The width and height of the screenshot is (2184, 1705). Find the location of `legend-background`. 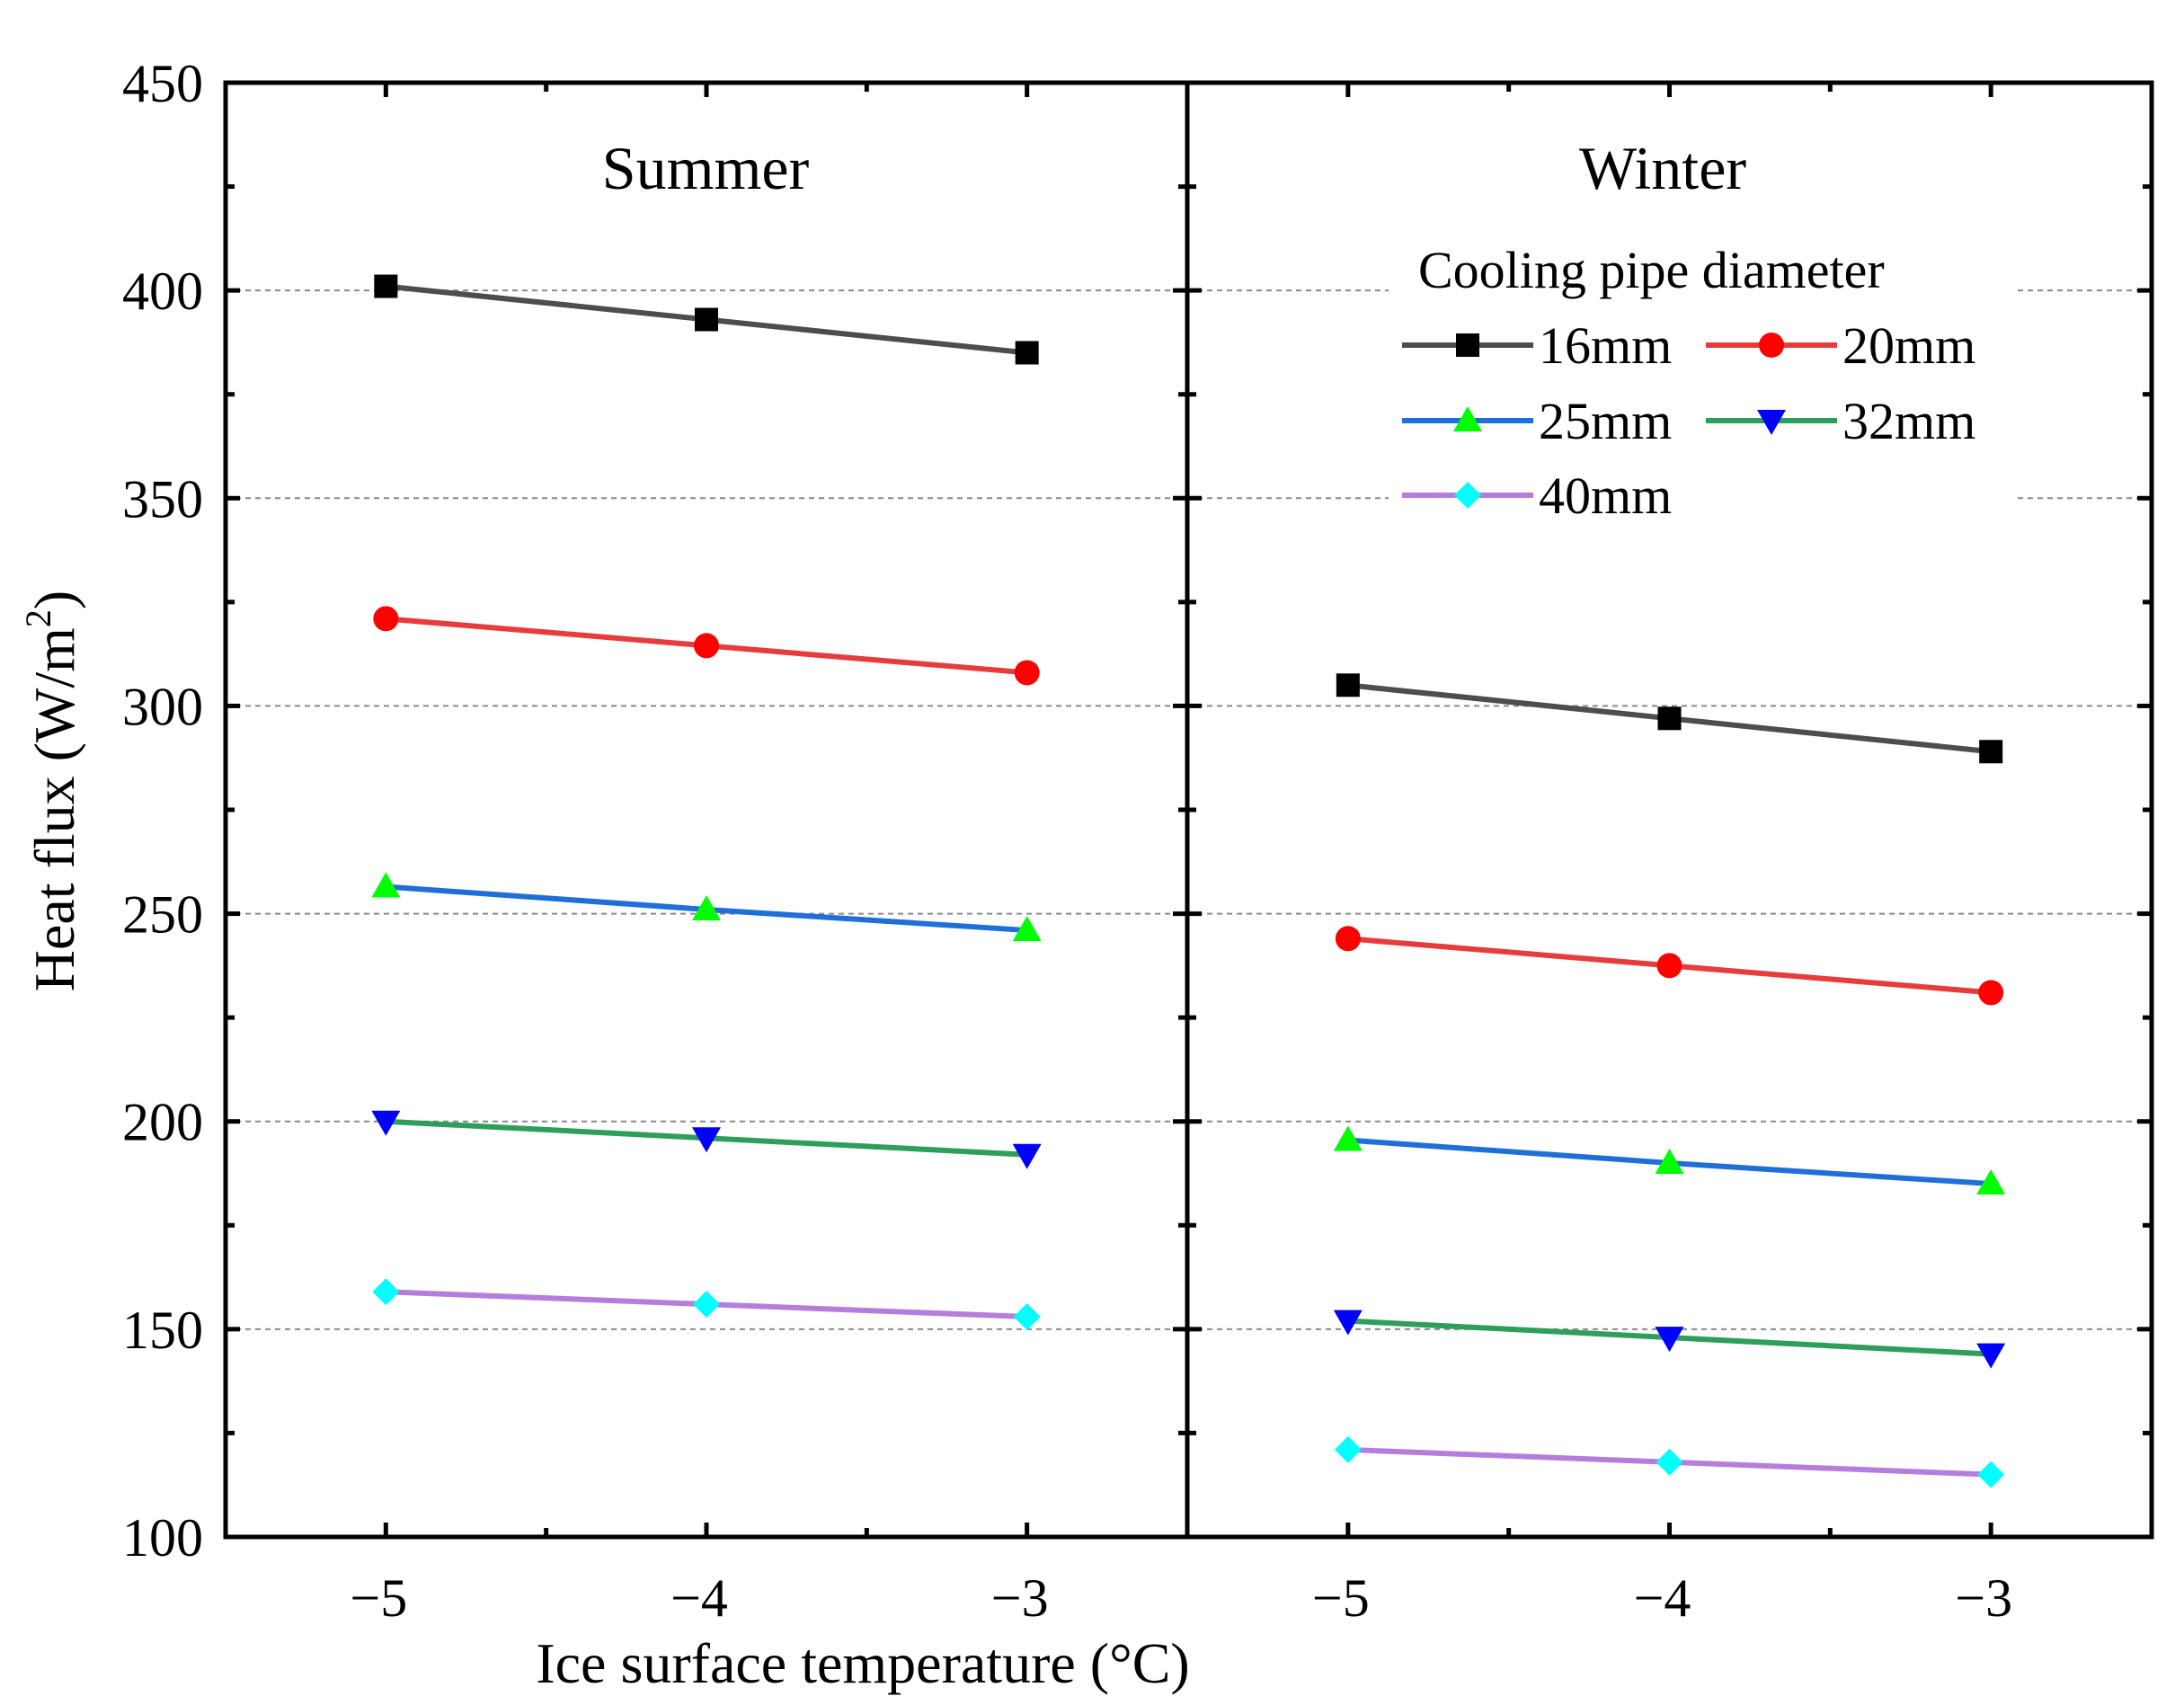

legend-background is located at coordinates (1704, 377).